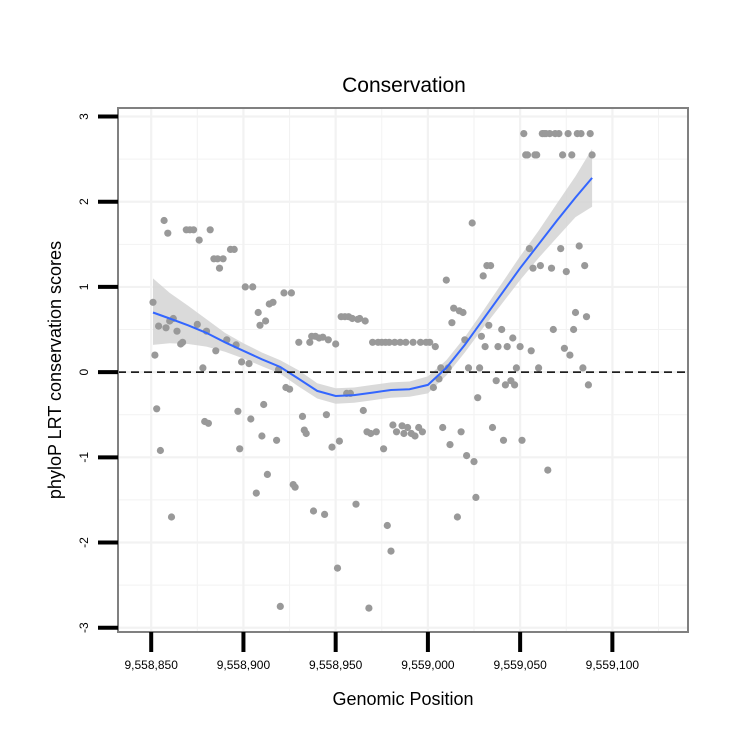 The image size is (750, 750). I want to click on x-tick-label: 9,558,900, so click(244, 665).